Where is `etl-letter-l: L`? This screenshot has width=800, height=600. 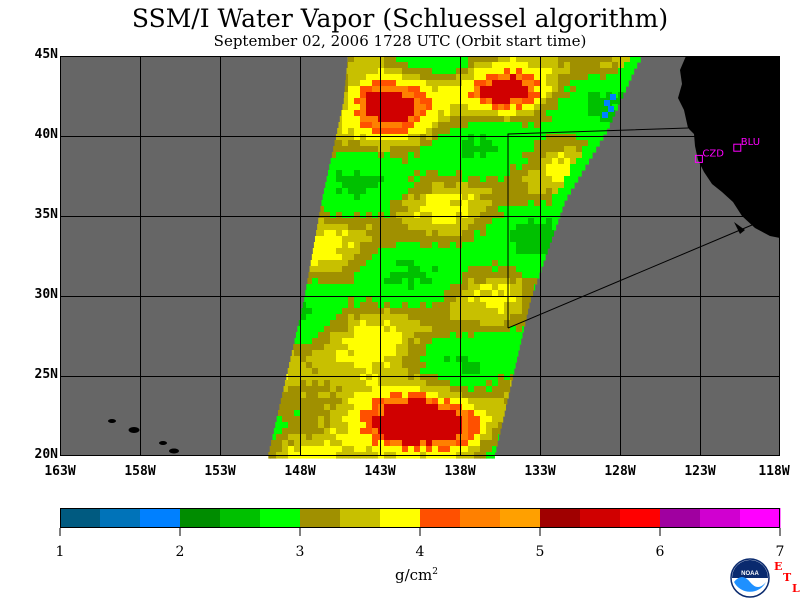
etl-letter-l: L is located at coordinates (796, 588).